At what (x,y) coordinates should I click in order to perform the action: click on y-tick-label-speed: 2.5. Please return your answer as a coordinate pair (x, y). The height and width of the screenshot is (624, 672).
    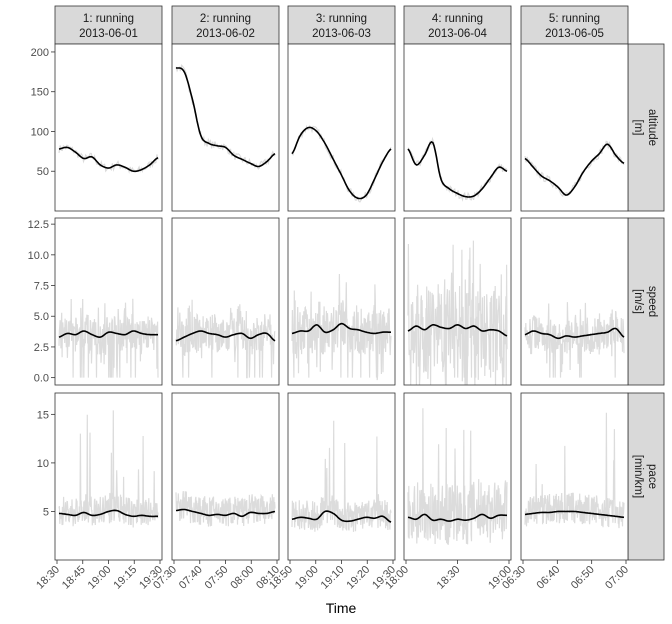
    Looking at the image, I should click on (41, 348).